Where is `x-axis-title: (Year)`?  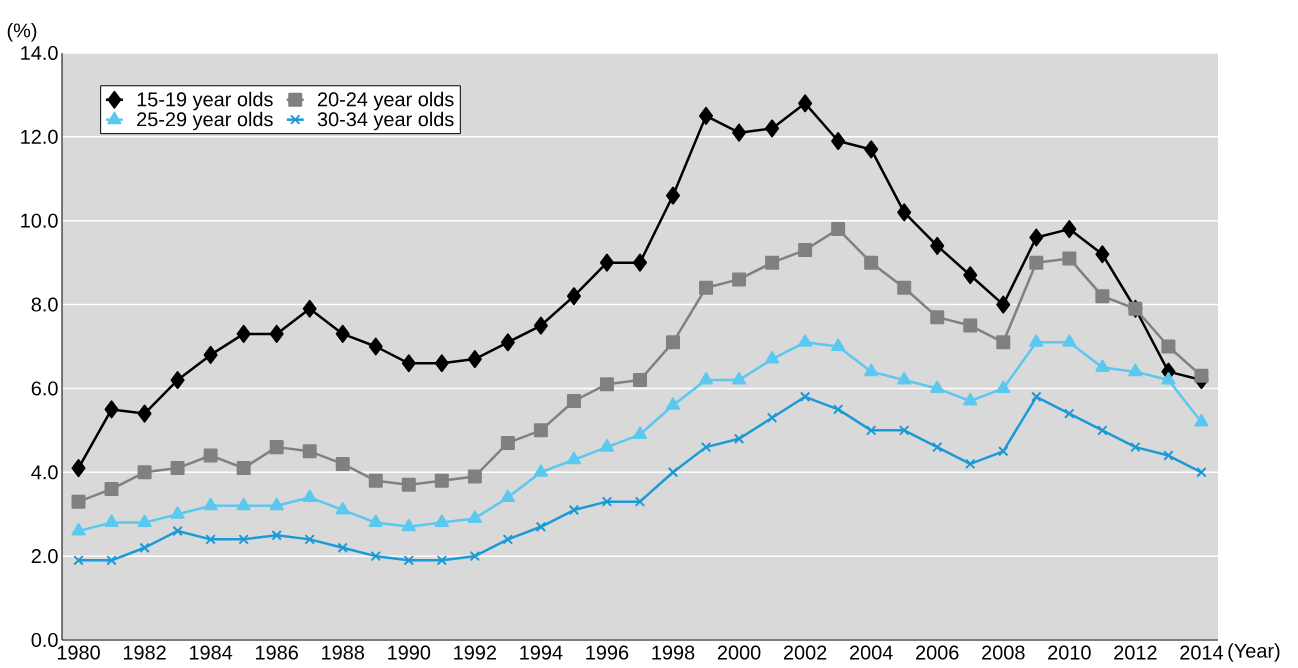
x-axis-title: (Year) is located at coordinates (1254, 652).